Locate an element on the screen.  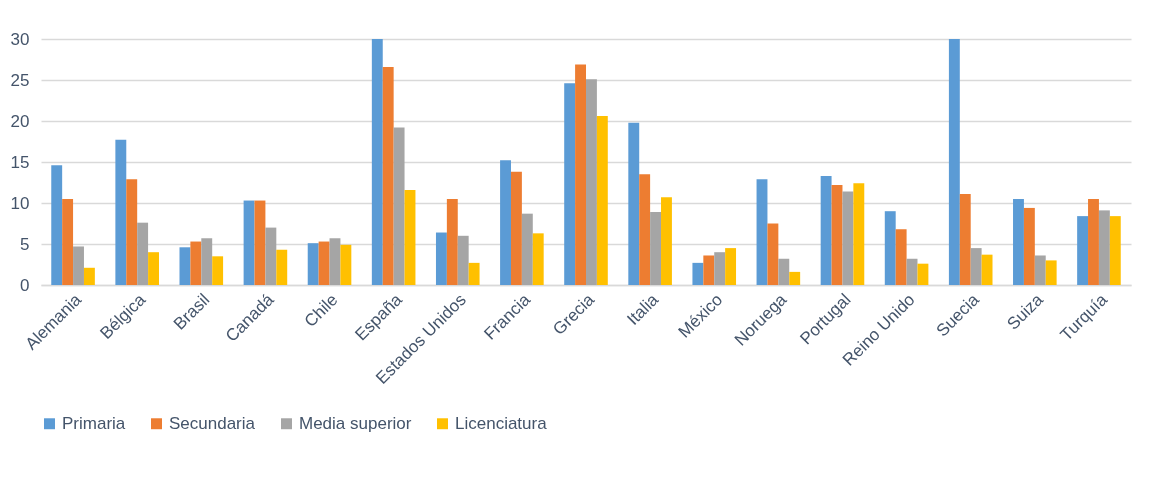
y-tick-label: 15 is located at coordinates (20, 162).